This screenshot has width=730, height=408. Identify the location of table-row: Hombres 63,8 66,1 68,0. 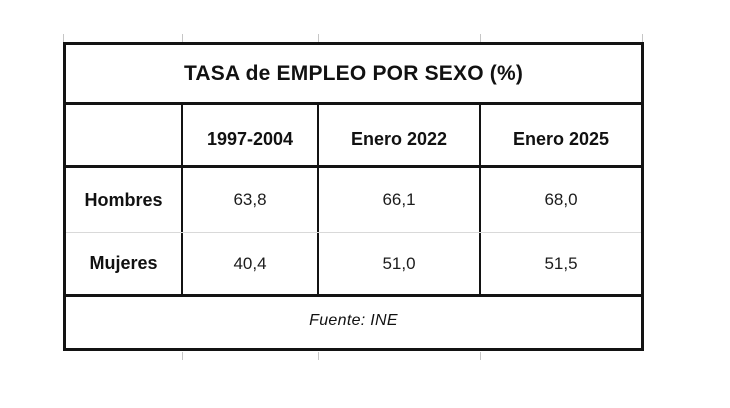
(353, 200).